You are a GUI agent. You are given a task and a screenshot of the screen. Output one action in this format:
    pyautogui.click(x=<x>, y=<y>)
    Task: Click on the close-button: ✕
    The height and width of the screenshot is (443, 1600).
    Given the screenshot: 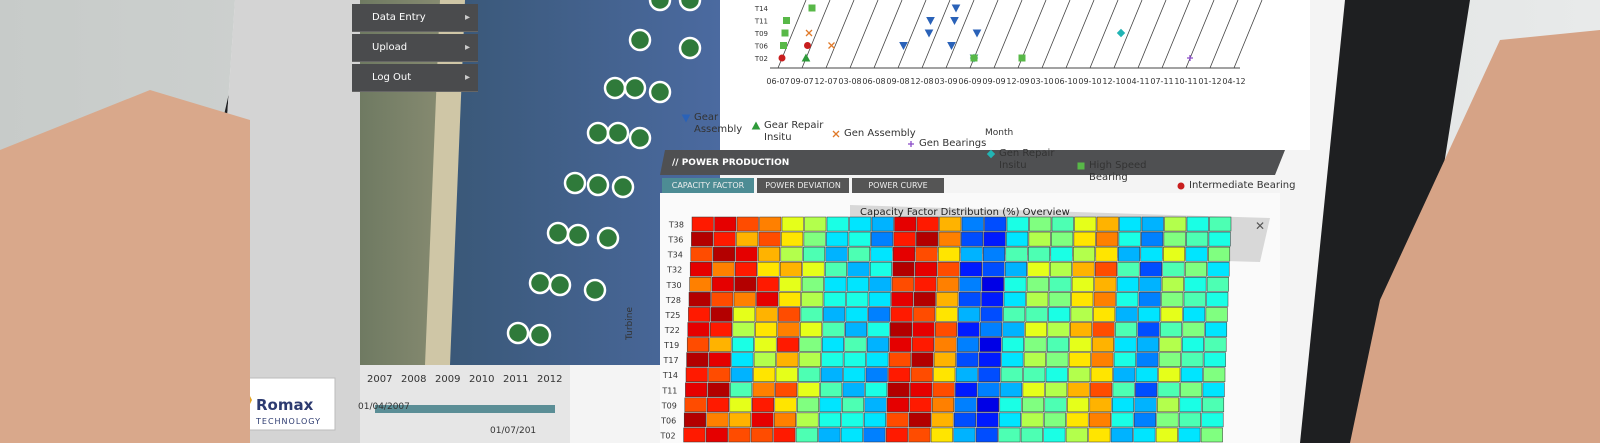 What is the action you would take?
    pyautogui.click(x=1260, y=226)
    